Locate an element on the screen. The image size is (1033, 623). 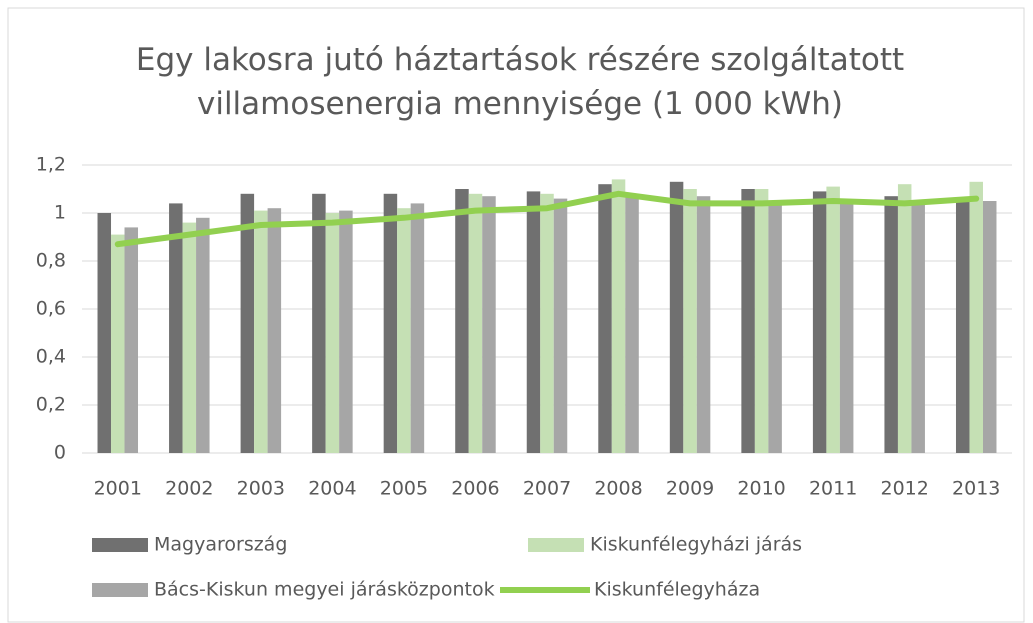
x-tick-label: 2009 is located at coordinates (690, 489).